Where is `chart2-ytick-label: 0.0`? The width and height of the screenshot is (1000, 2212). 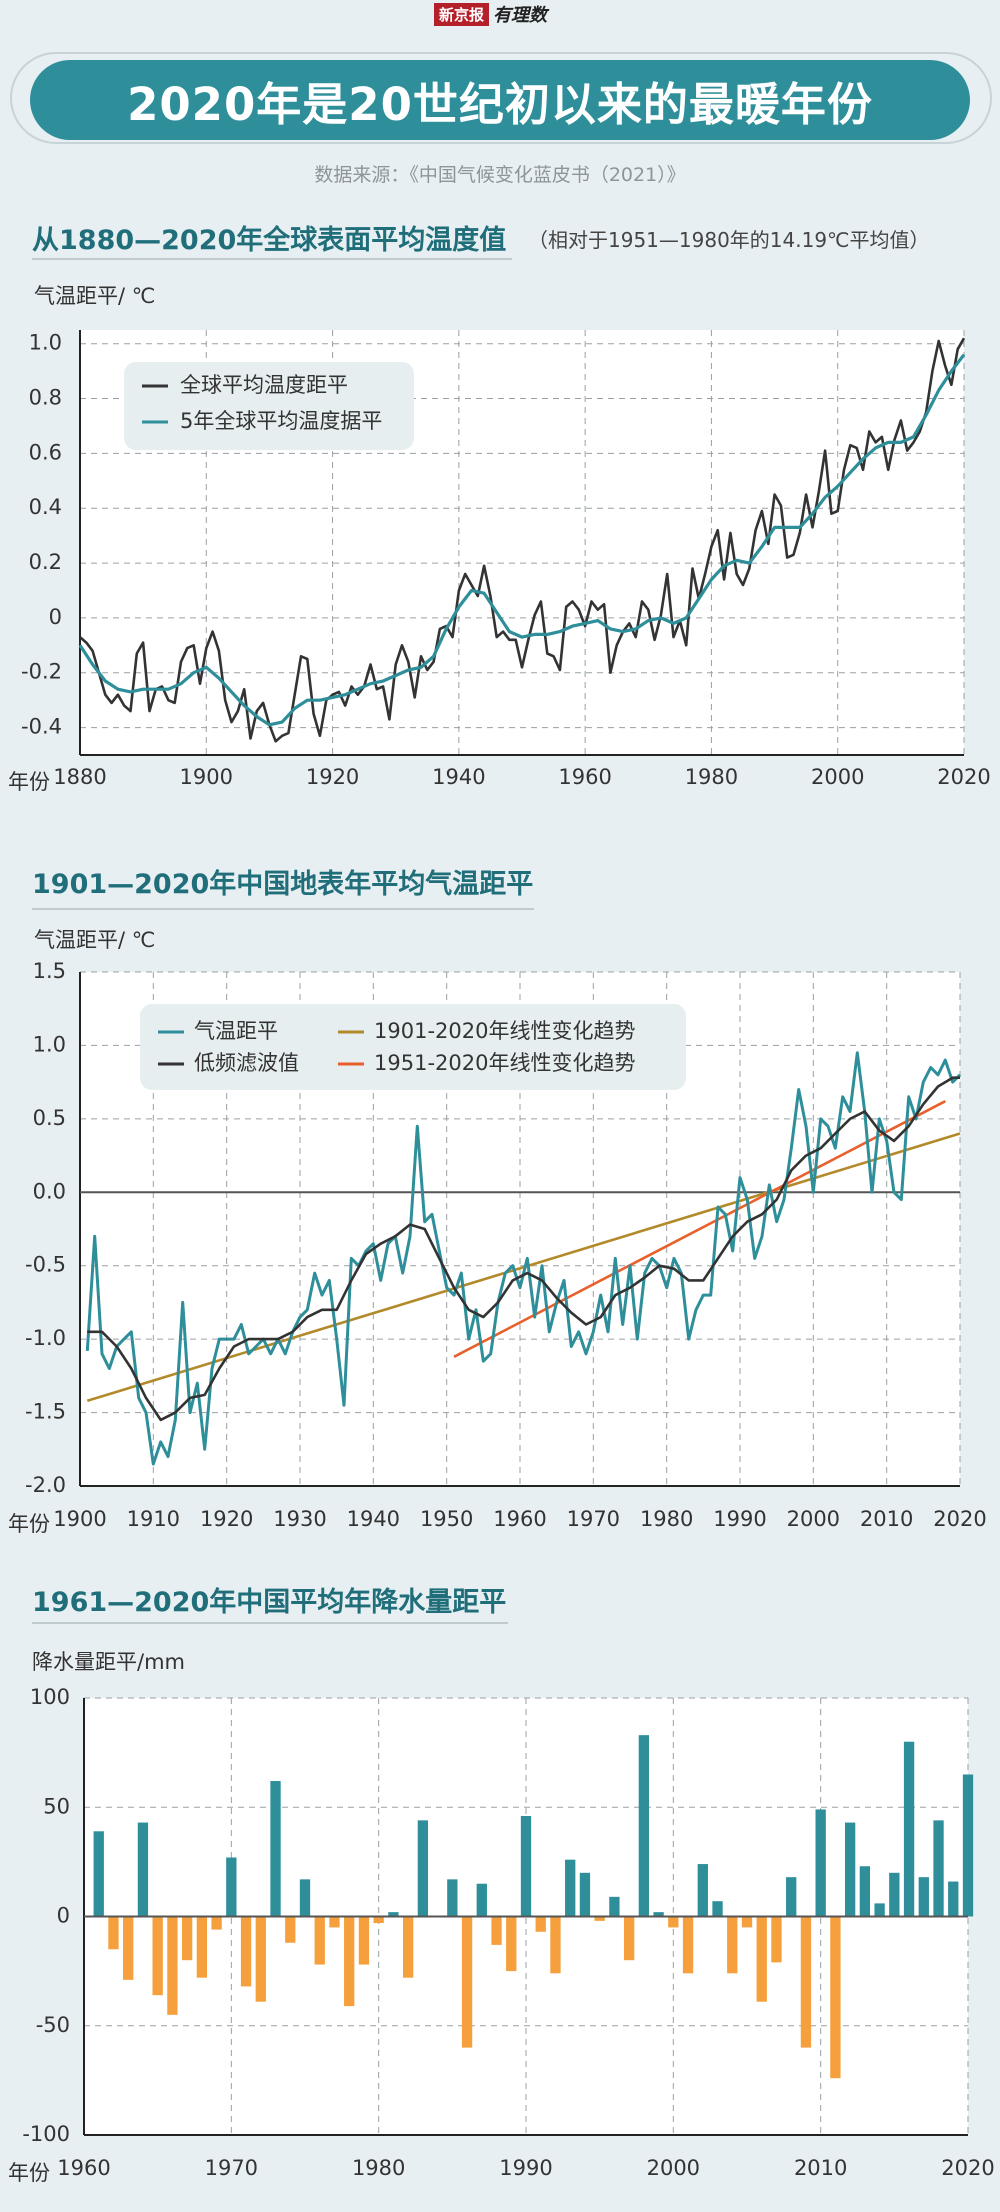
chart2-ytick-label: 0.0 is located at coordinates (49, 1191).